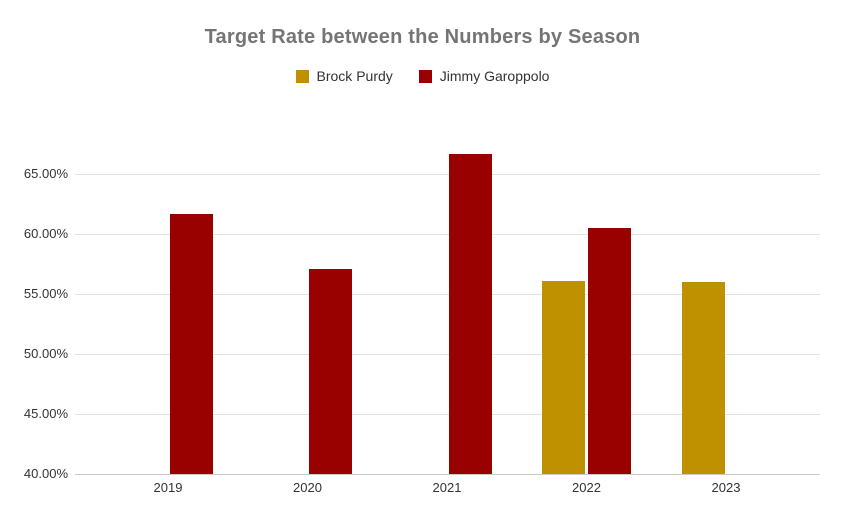 Image resolution: width=845 pixels, height=522 pixels. Describe the element at coordinates (447, 234) in the screenshot. I see `gridline-60-percent` at that location.